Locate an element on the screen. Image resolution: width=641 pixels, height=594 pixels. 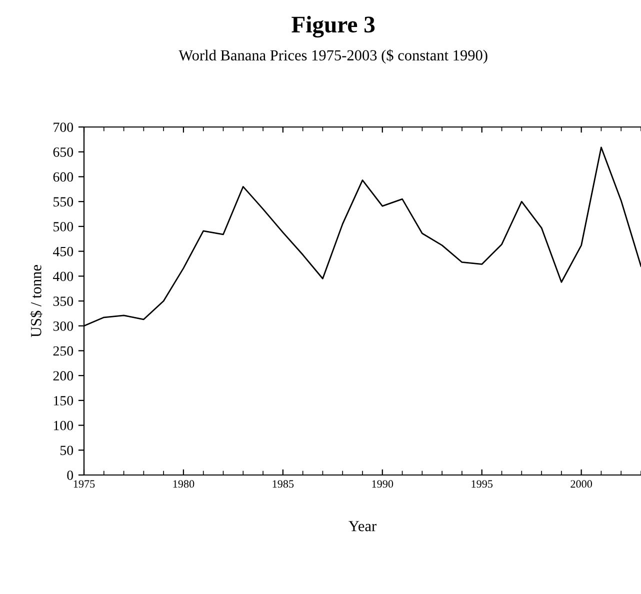
y-tick-label: 550 is located at coordinates (64, 202).